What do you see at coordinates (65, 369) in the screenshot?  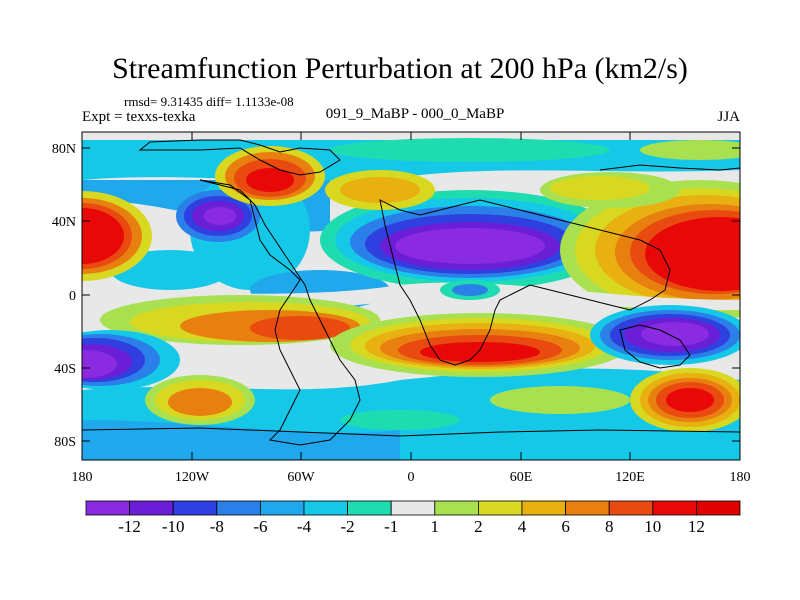 I see `lat-label-40s: 40S` at bounding box center [65, 369].